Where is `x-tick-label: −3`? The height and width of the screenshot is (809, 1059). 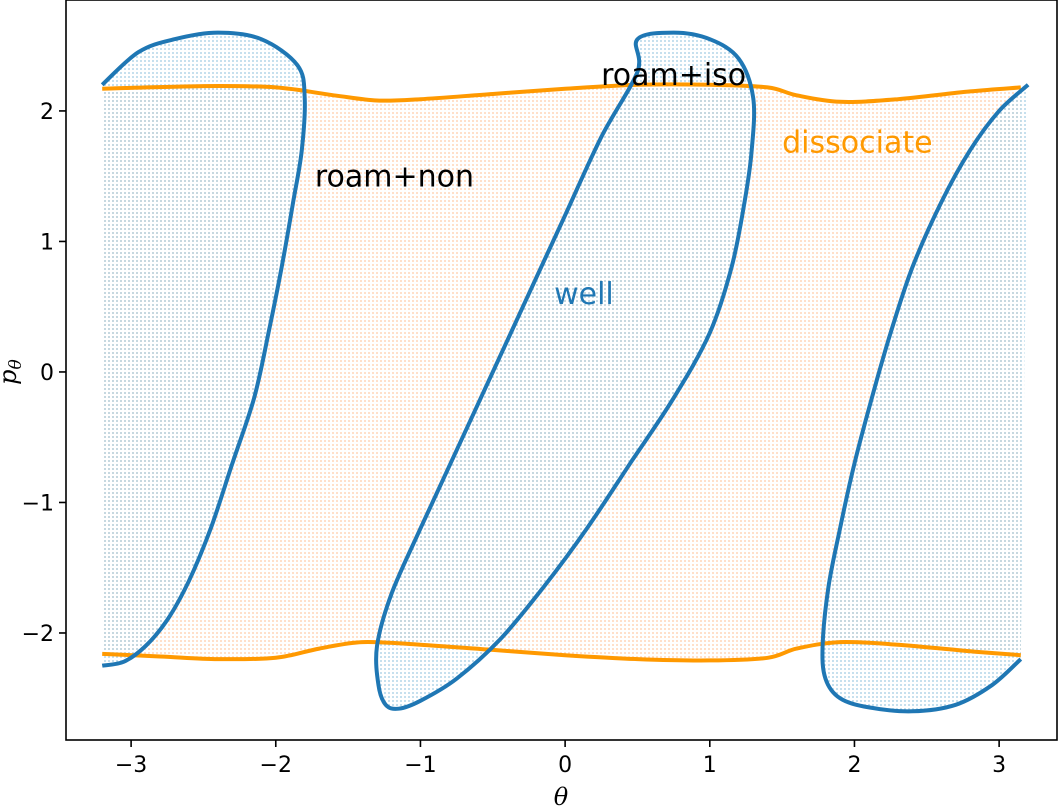
x-tick-label: −3 is located at coordinates (131, 765).